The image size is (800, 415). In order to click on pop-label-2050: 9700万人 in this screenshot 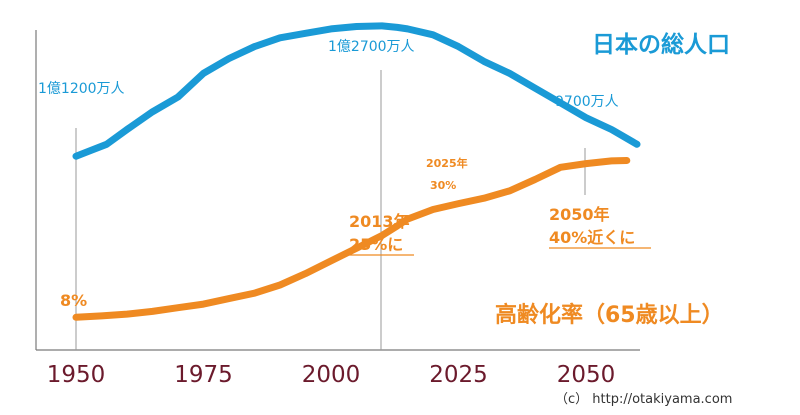, I will do `click(587, 102)`.